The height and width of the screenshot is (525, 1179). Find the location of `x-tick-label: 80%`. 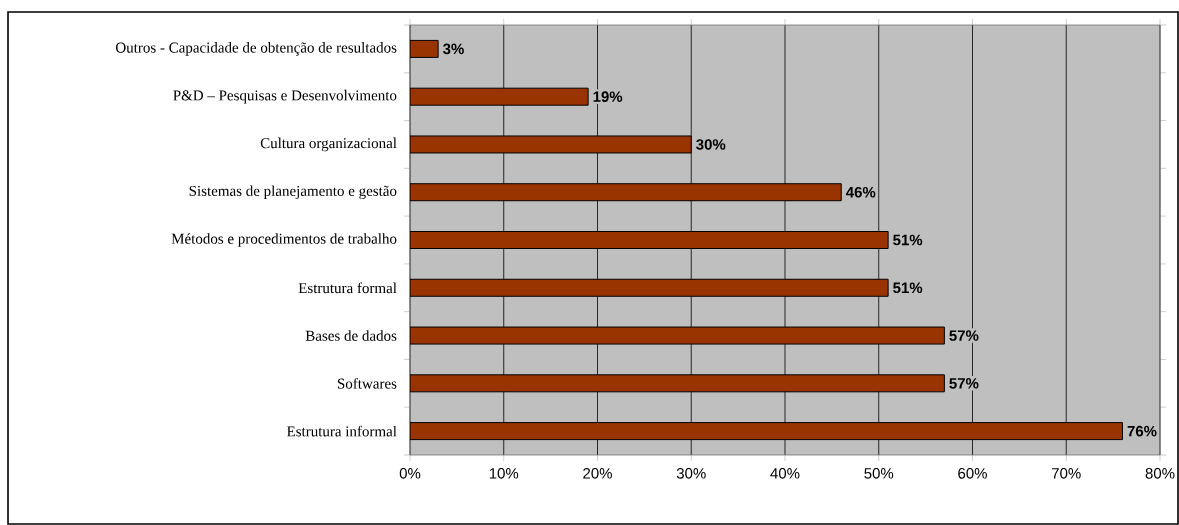

x-tick-label: 80% is located at coordinates (1160, 473).